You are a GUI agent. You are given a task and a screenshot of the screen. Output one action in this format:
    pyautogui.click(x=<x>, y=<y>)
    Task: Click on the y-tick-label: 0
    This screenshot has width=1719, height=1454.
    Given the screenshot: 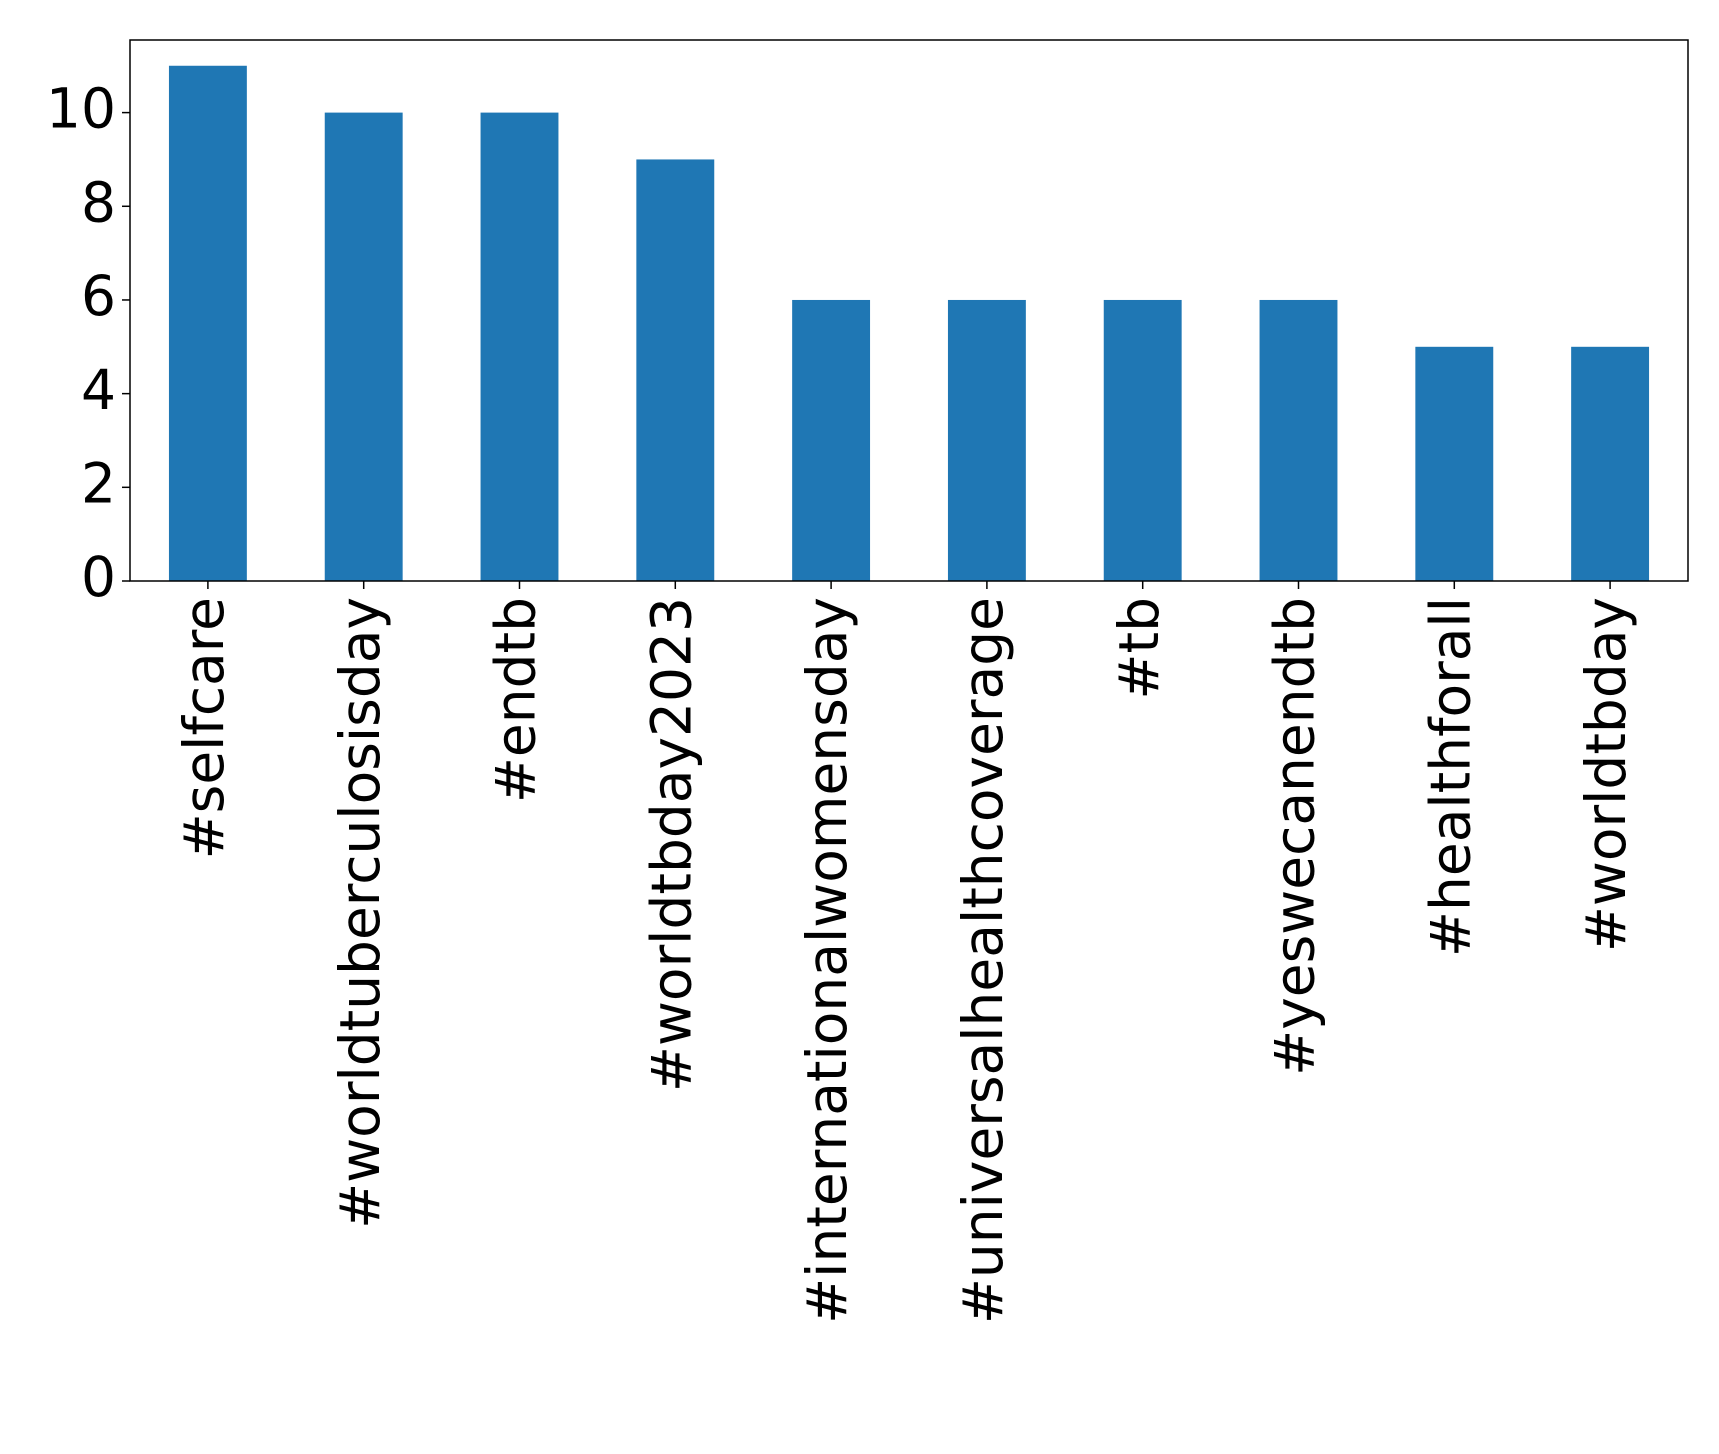 What is the action you would take?
    pyautogui.click(x=98, y=577)
    